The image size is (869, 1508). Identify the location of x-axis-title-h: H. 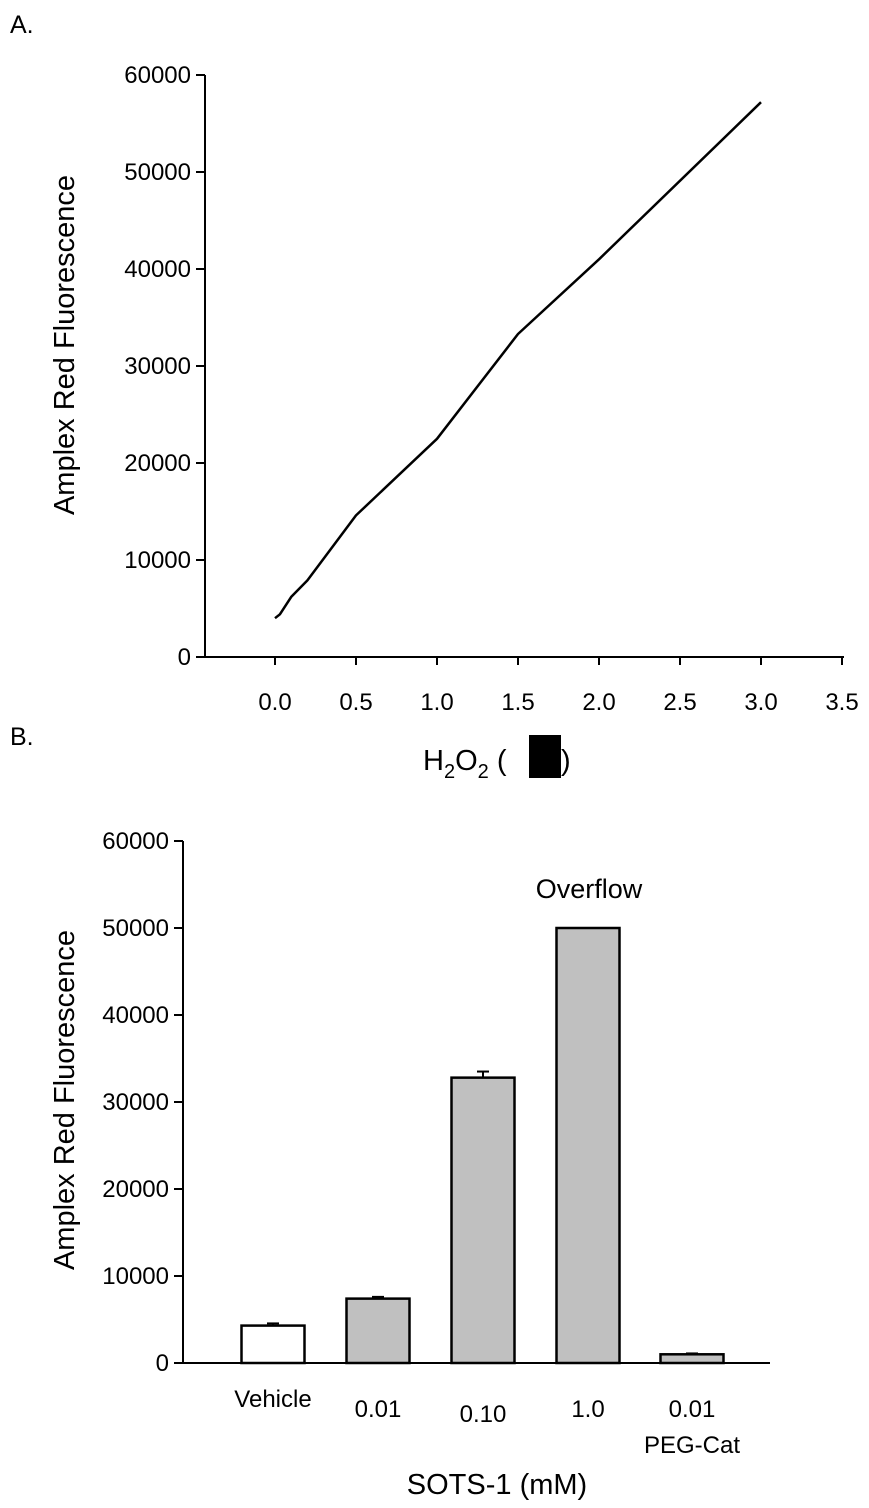
(433, 761).